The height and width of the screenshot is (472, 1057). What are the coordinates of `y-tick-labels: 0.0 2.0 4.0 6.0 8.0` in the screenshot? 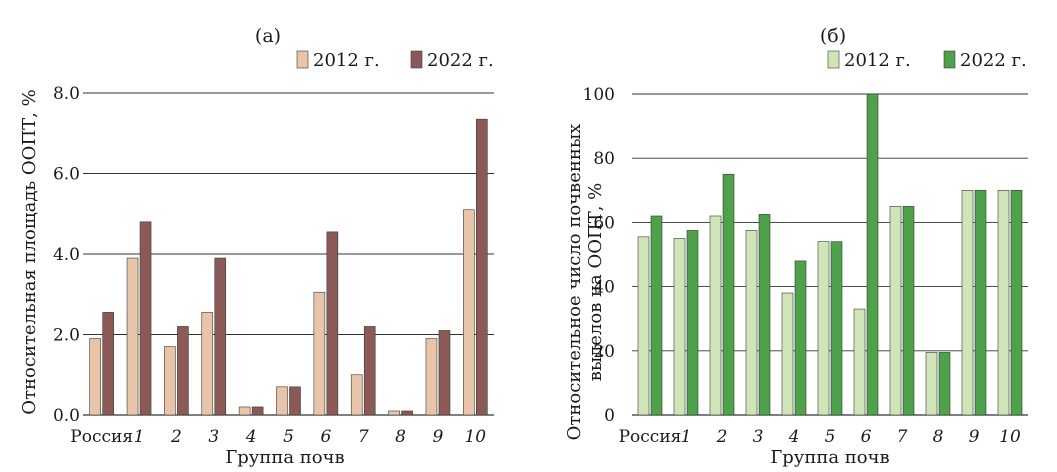 It's located at (66, 255).